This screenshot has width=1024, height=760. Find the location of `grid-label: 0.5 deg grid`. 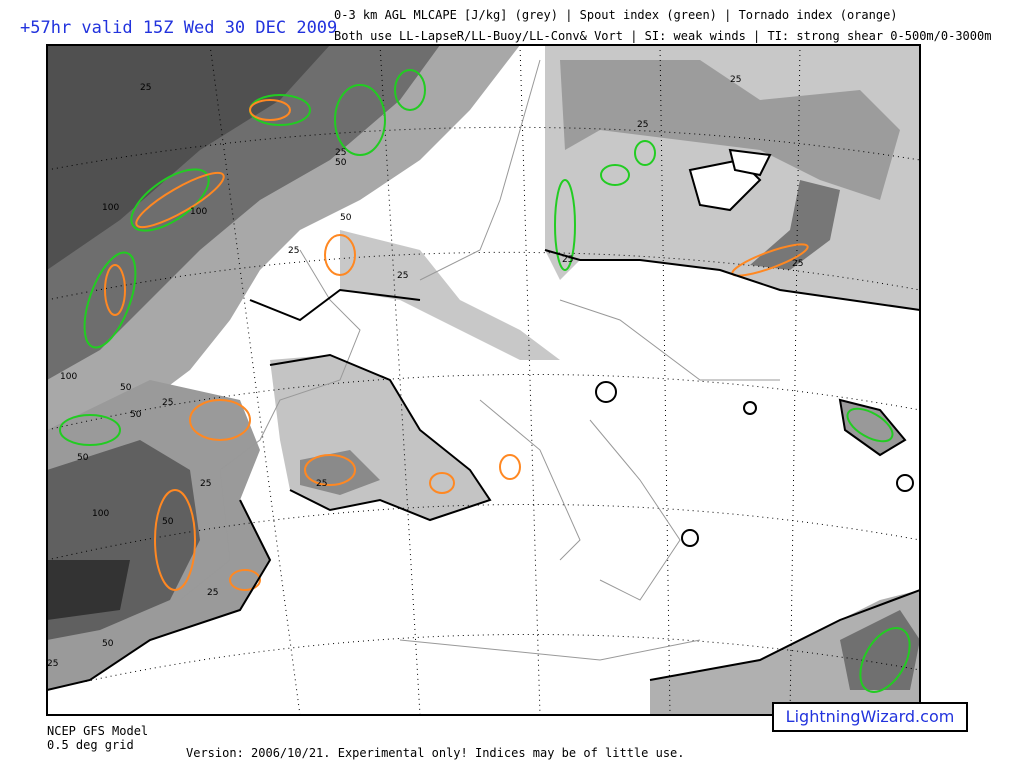

grid-label: 0.5 deg grid is located at coordinates (90, 745).